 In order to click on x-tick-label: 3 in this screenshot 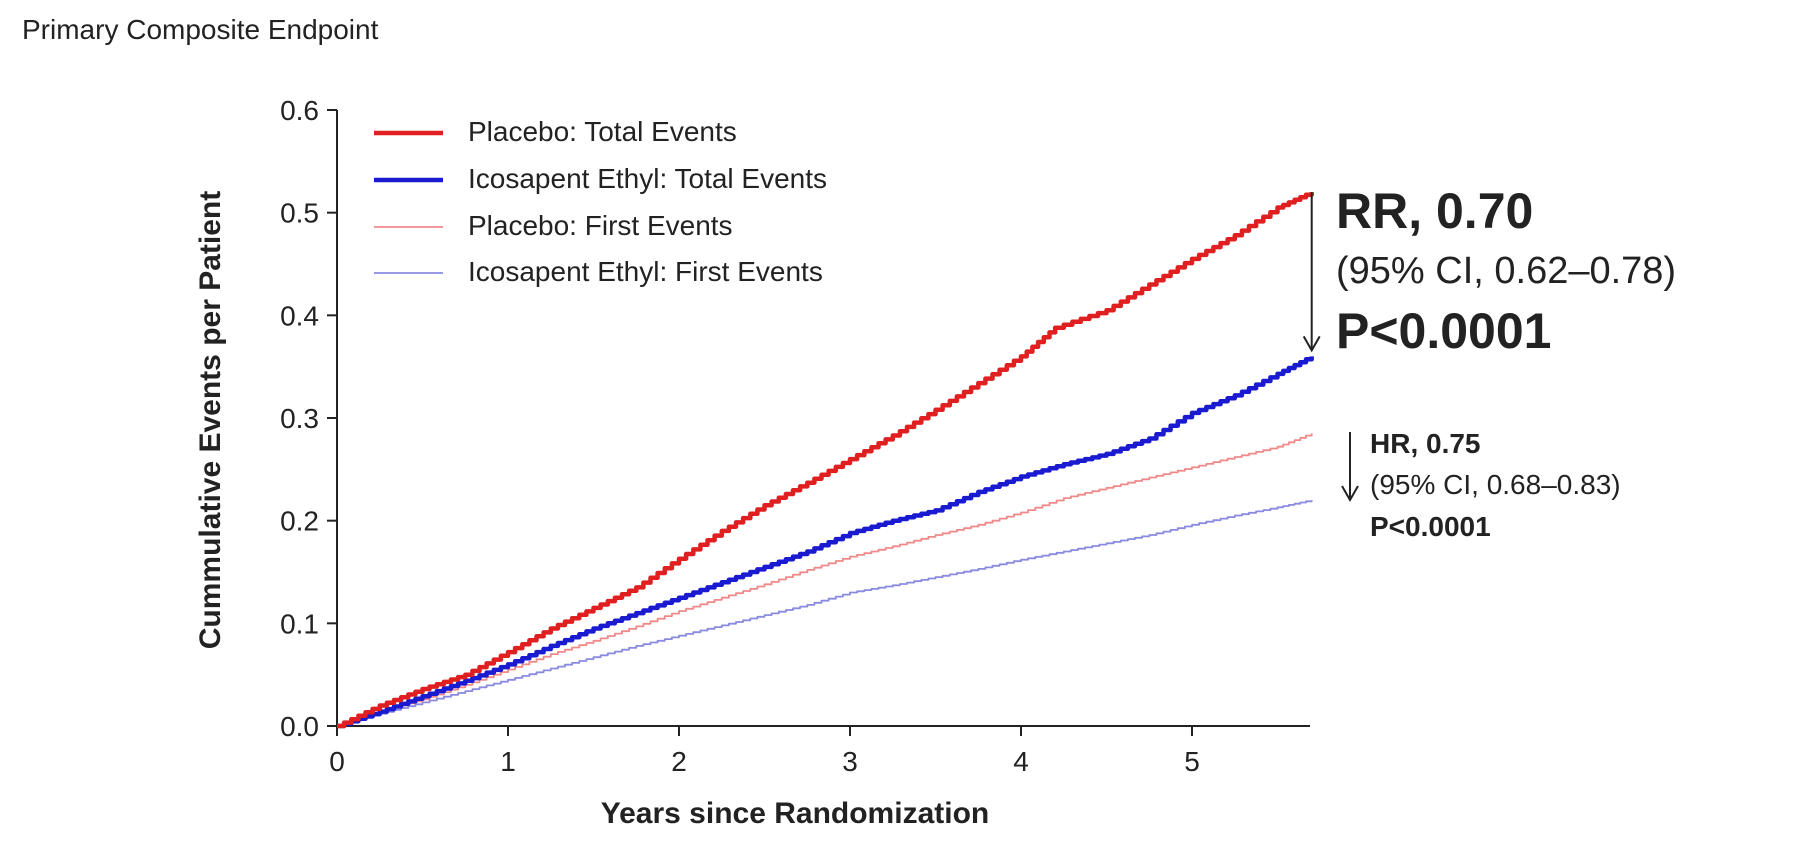, I will do `click(850, 761)`.